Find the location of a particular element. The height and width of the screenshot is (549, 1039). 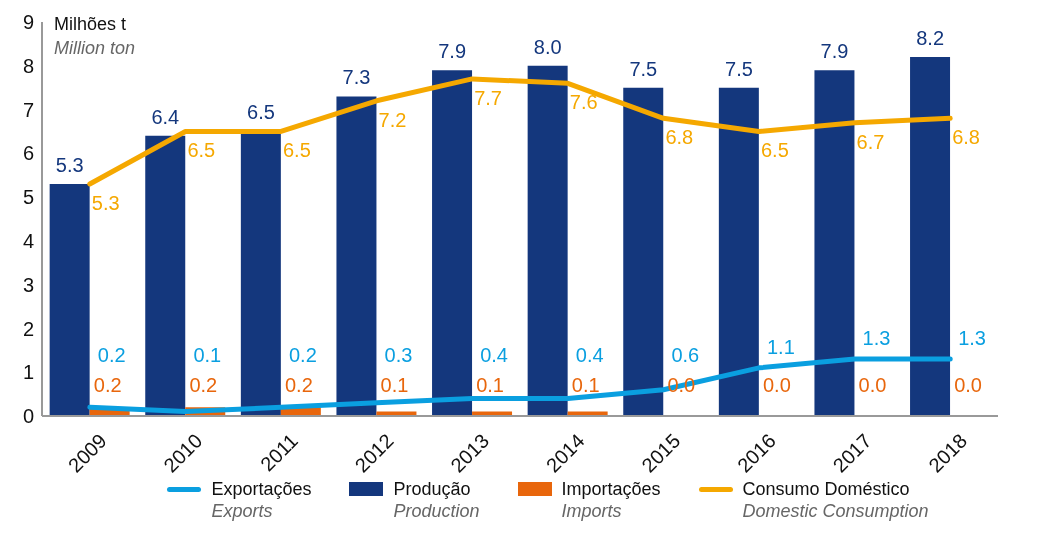

y-tick-label: 1 is located at coordinates (28, 372).